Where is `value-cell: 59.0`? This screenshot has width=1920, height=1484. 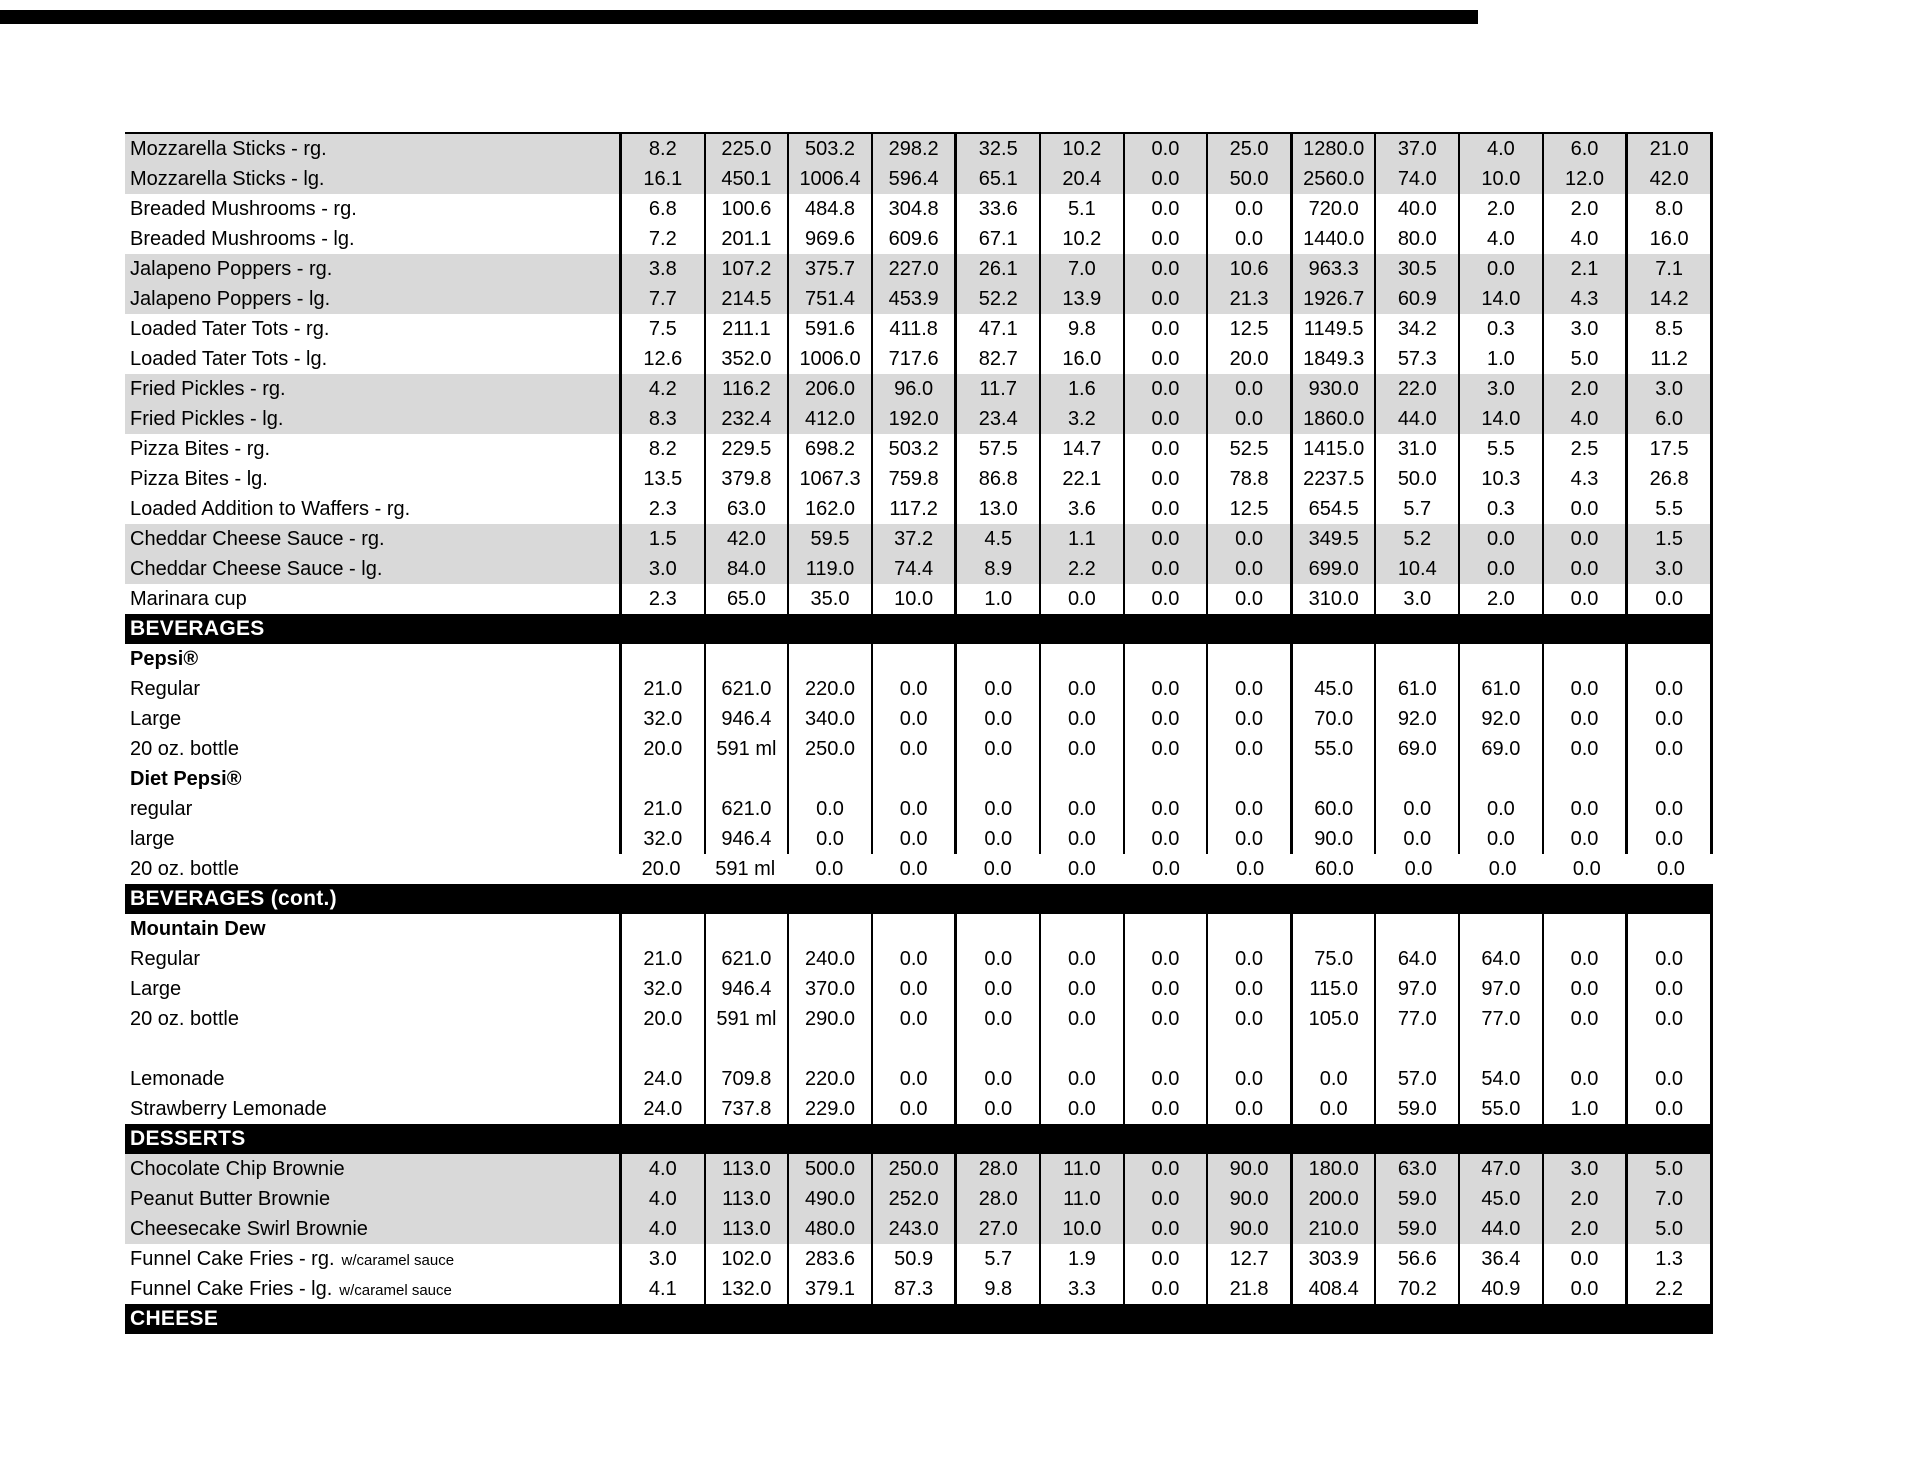 value-cell: 59.0 is located at coordinates (1416, 1229).